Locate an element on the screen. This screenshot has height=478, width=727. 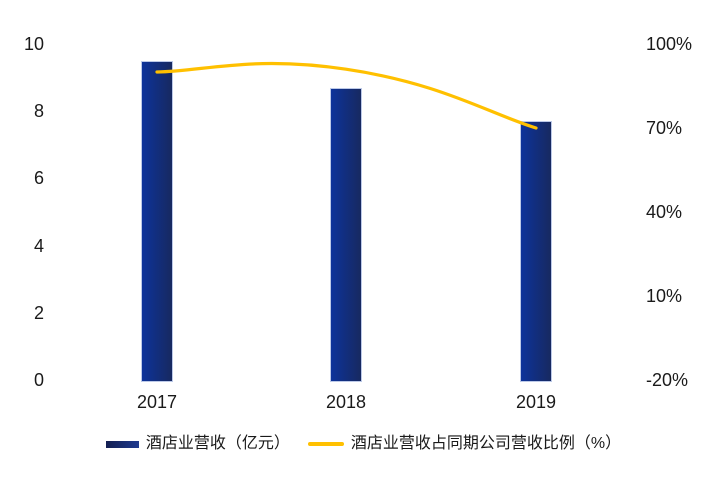
x-axis-label-2018: 2018 is located at coordinates (346, 402).